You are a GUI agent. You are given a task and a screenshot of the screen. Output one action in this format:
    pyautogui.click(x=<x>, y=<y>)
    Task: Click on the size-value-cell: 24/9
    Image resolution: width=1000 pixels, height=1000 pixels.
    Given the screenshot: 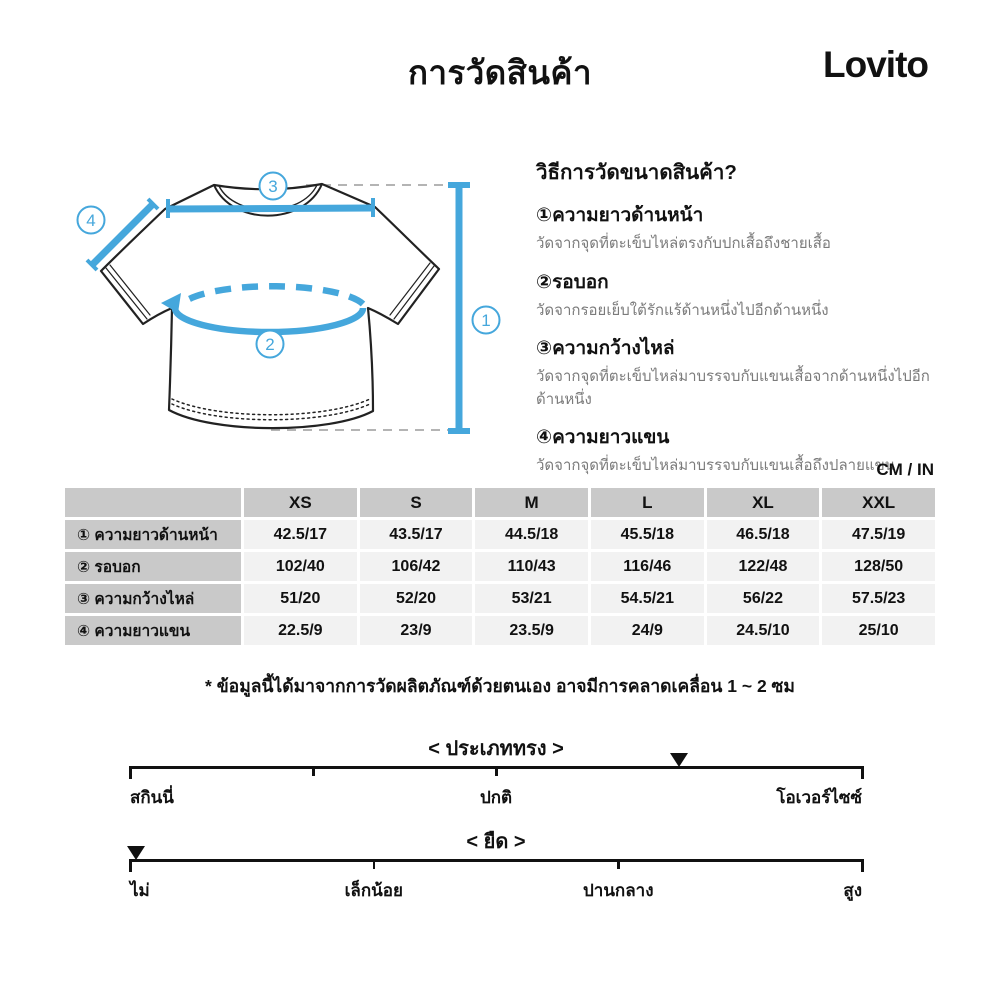 What is the action you would take?
    pyautogui.click(x=647, y=630)
    